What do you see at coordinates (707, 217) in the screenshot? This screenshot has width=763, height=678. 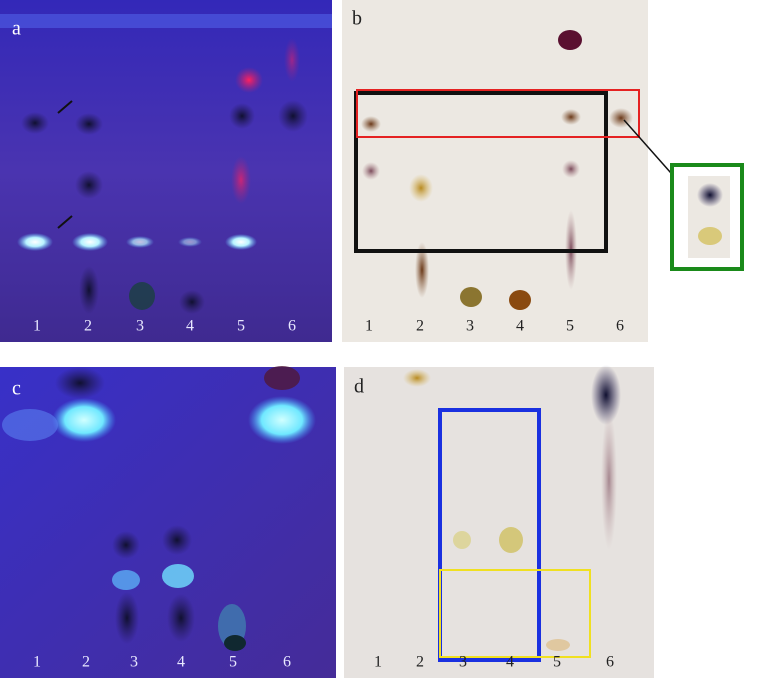 I see `inset` at bounding box center [707, 217].